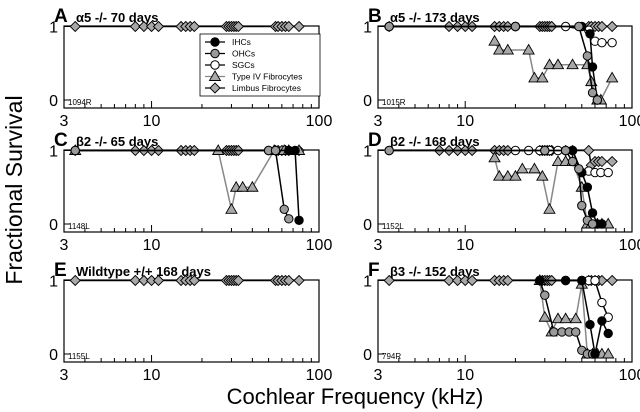 This screenshot has height=412, width=640. Describe the element at coordinates (266, 88) in the screenshot. I see `legend-label: Limbus Fibrocytes` at that location.